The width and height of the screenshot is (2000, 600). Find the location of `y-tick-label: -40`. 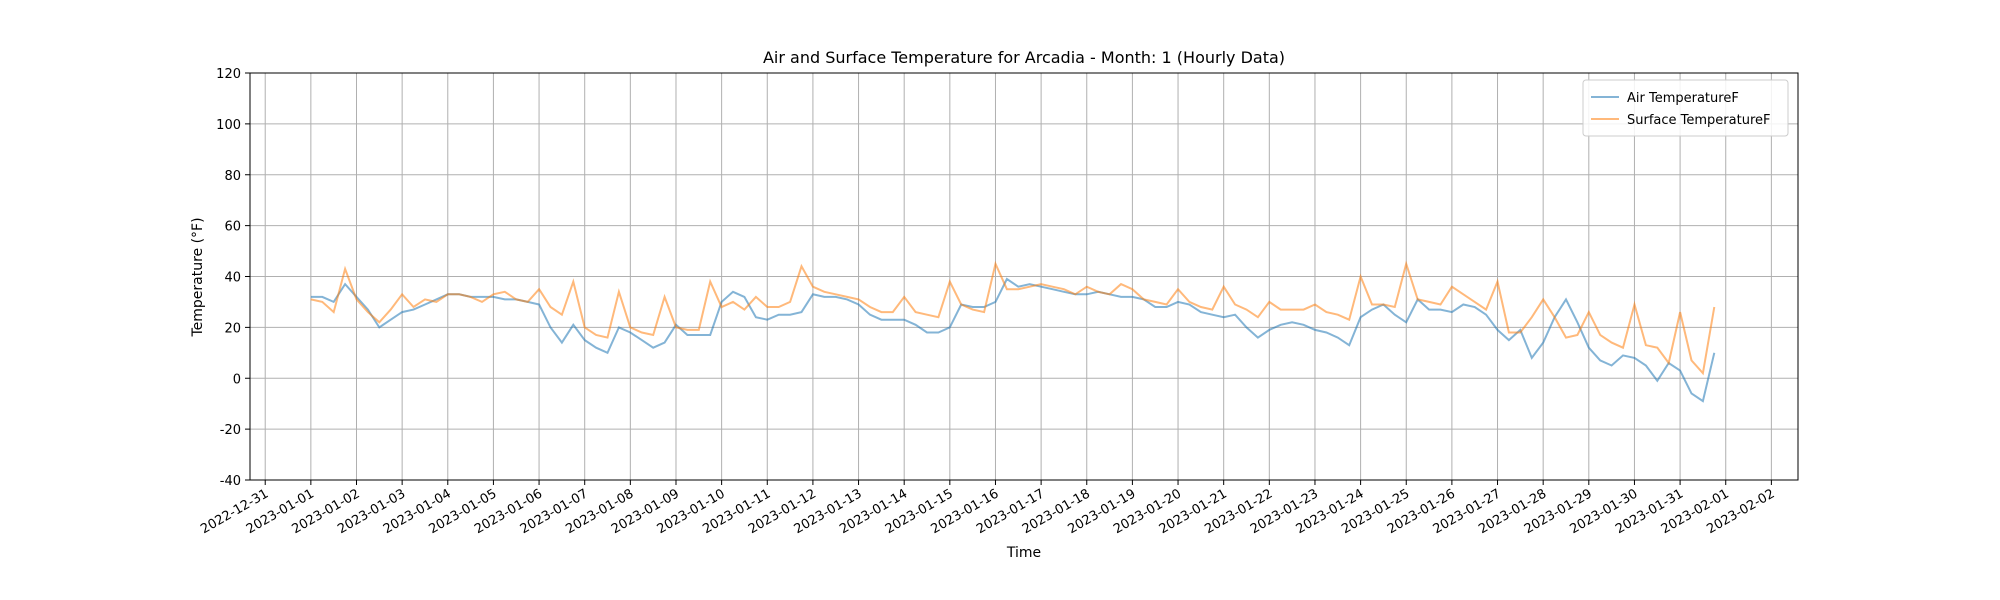

y-tick-label: -40 is located at coordinates (230, 481).